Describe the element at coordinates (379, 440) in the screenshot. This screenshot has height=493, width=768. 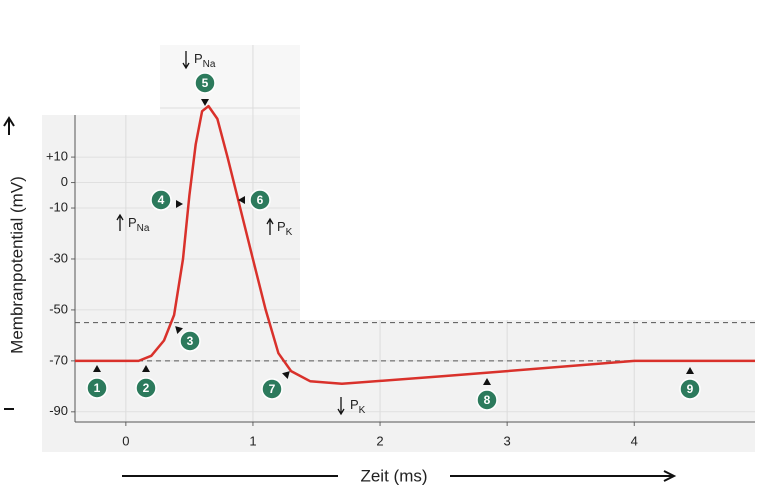
I see `x-tick-label: 2` at that location.